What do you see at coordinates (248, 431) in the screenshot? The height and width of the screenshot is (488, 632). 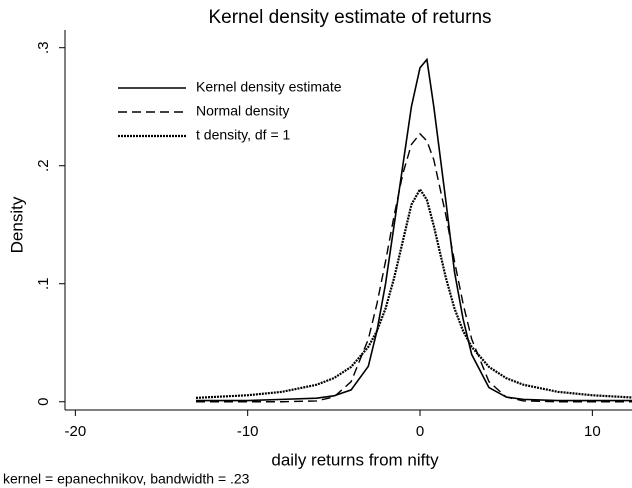 I see `x-tick-label: -10` at bounding box center [248, 431].